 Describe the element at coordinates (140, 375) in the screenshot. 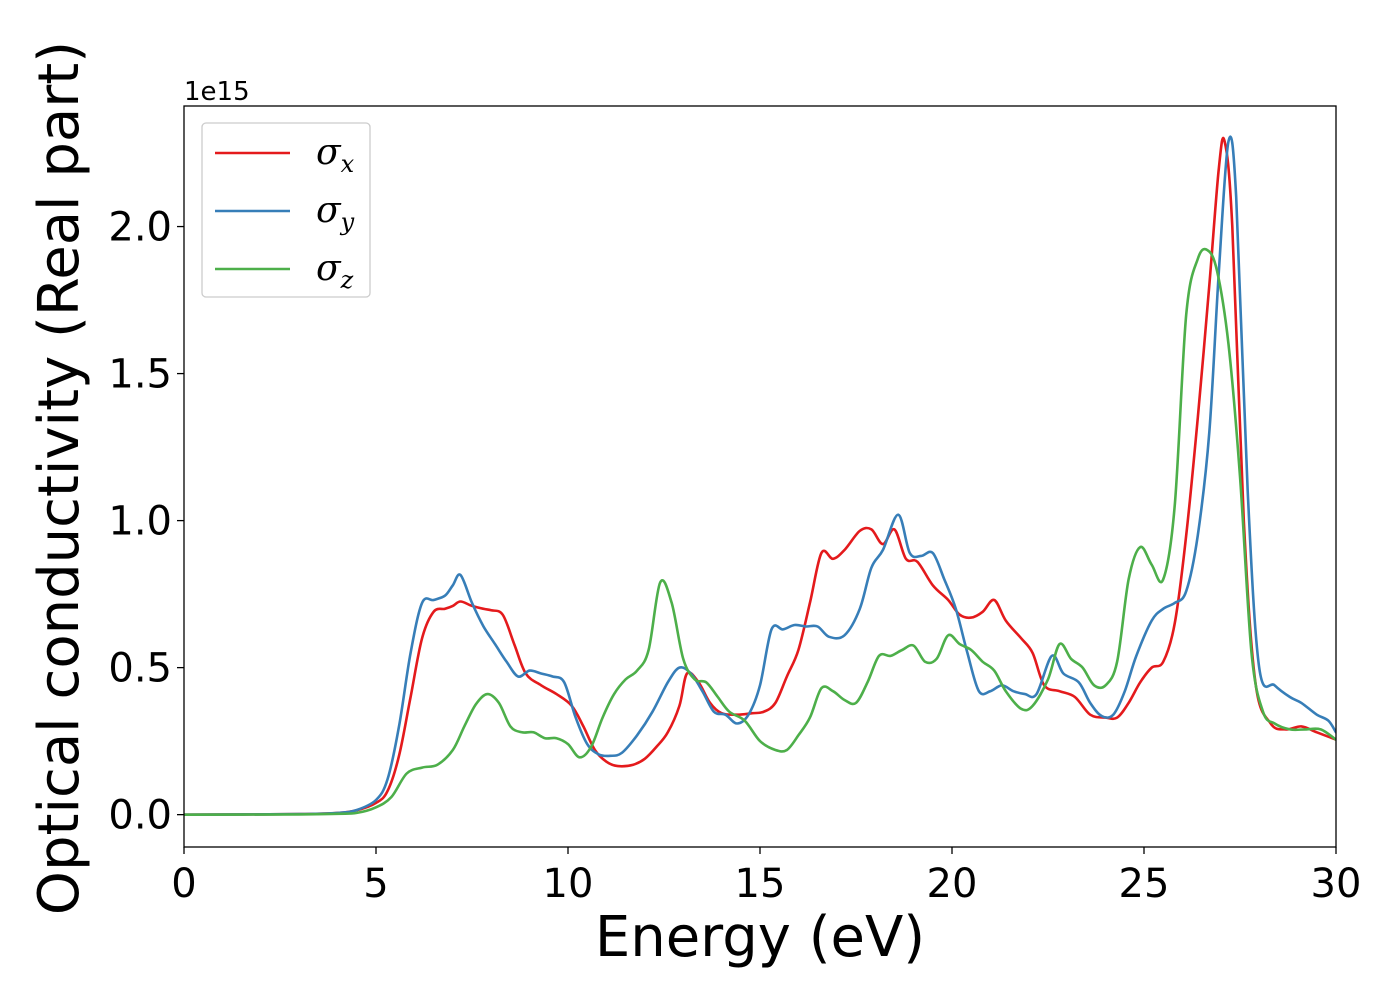

I see `y-tick-label: 1.5` at that location.